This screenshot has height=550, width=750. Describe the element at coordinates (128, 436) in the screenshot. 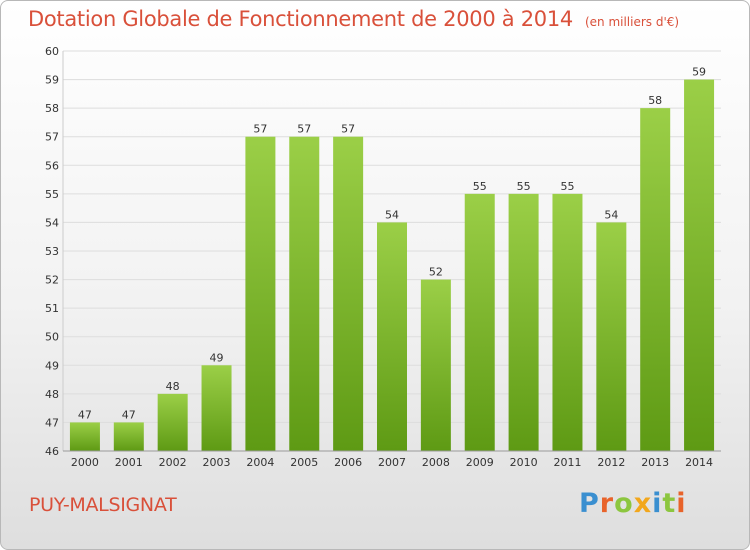

I see `bar-2001` at that location.